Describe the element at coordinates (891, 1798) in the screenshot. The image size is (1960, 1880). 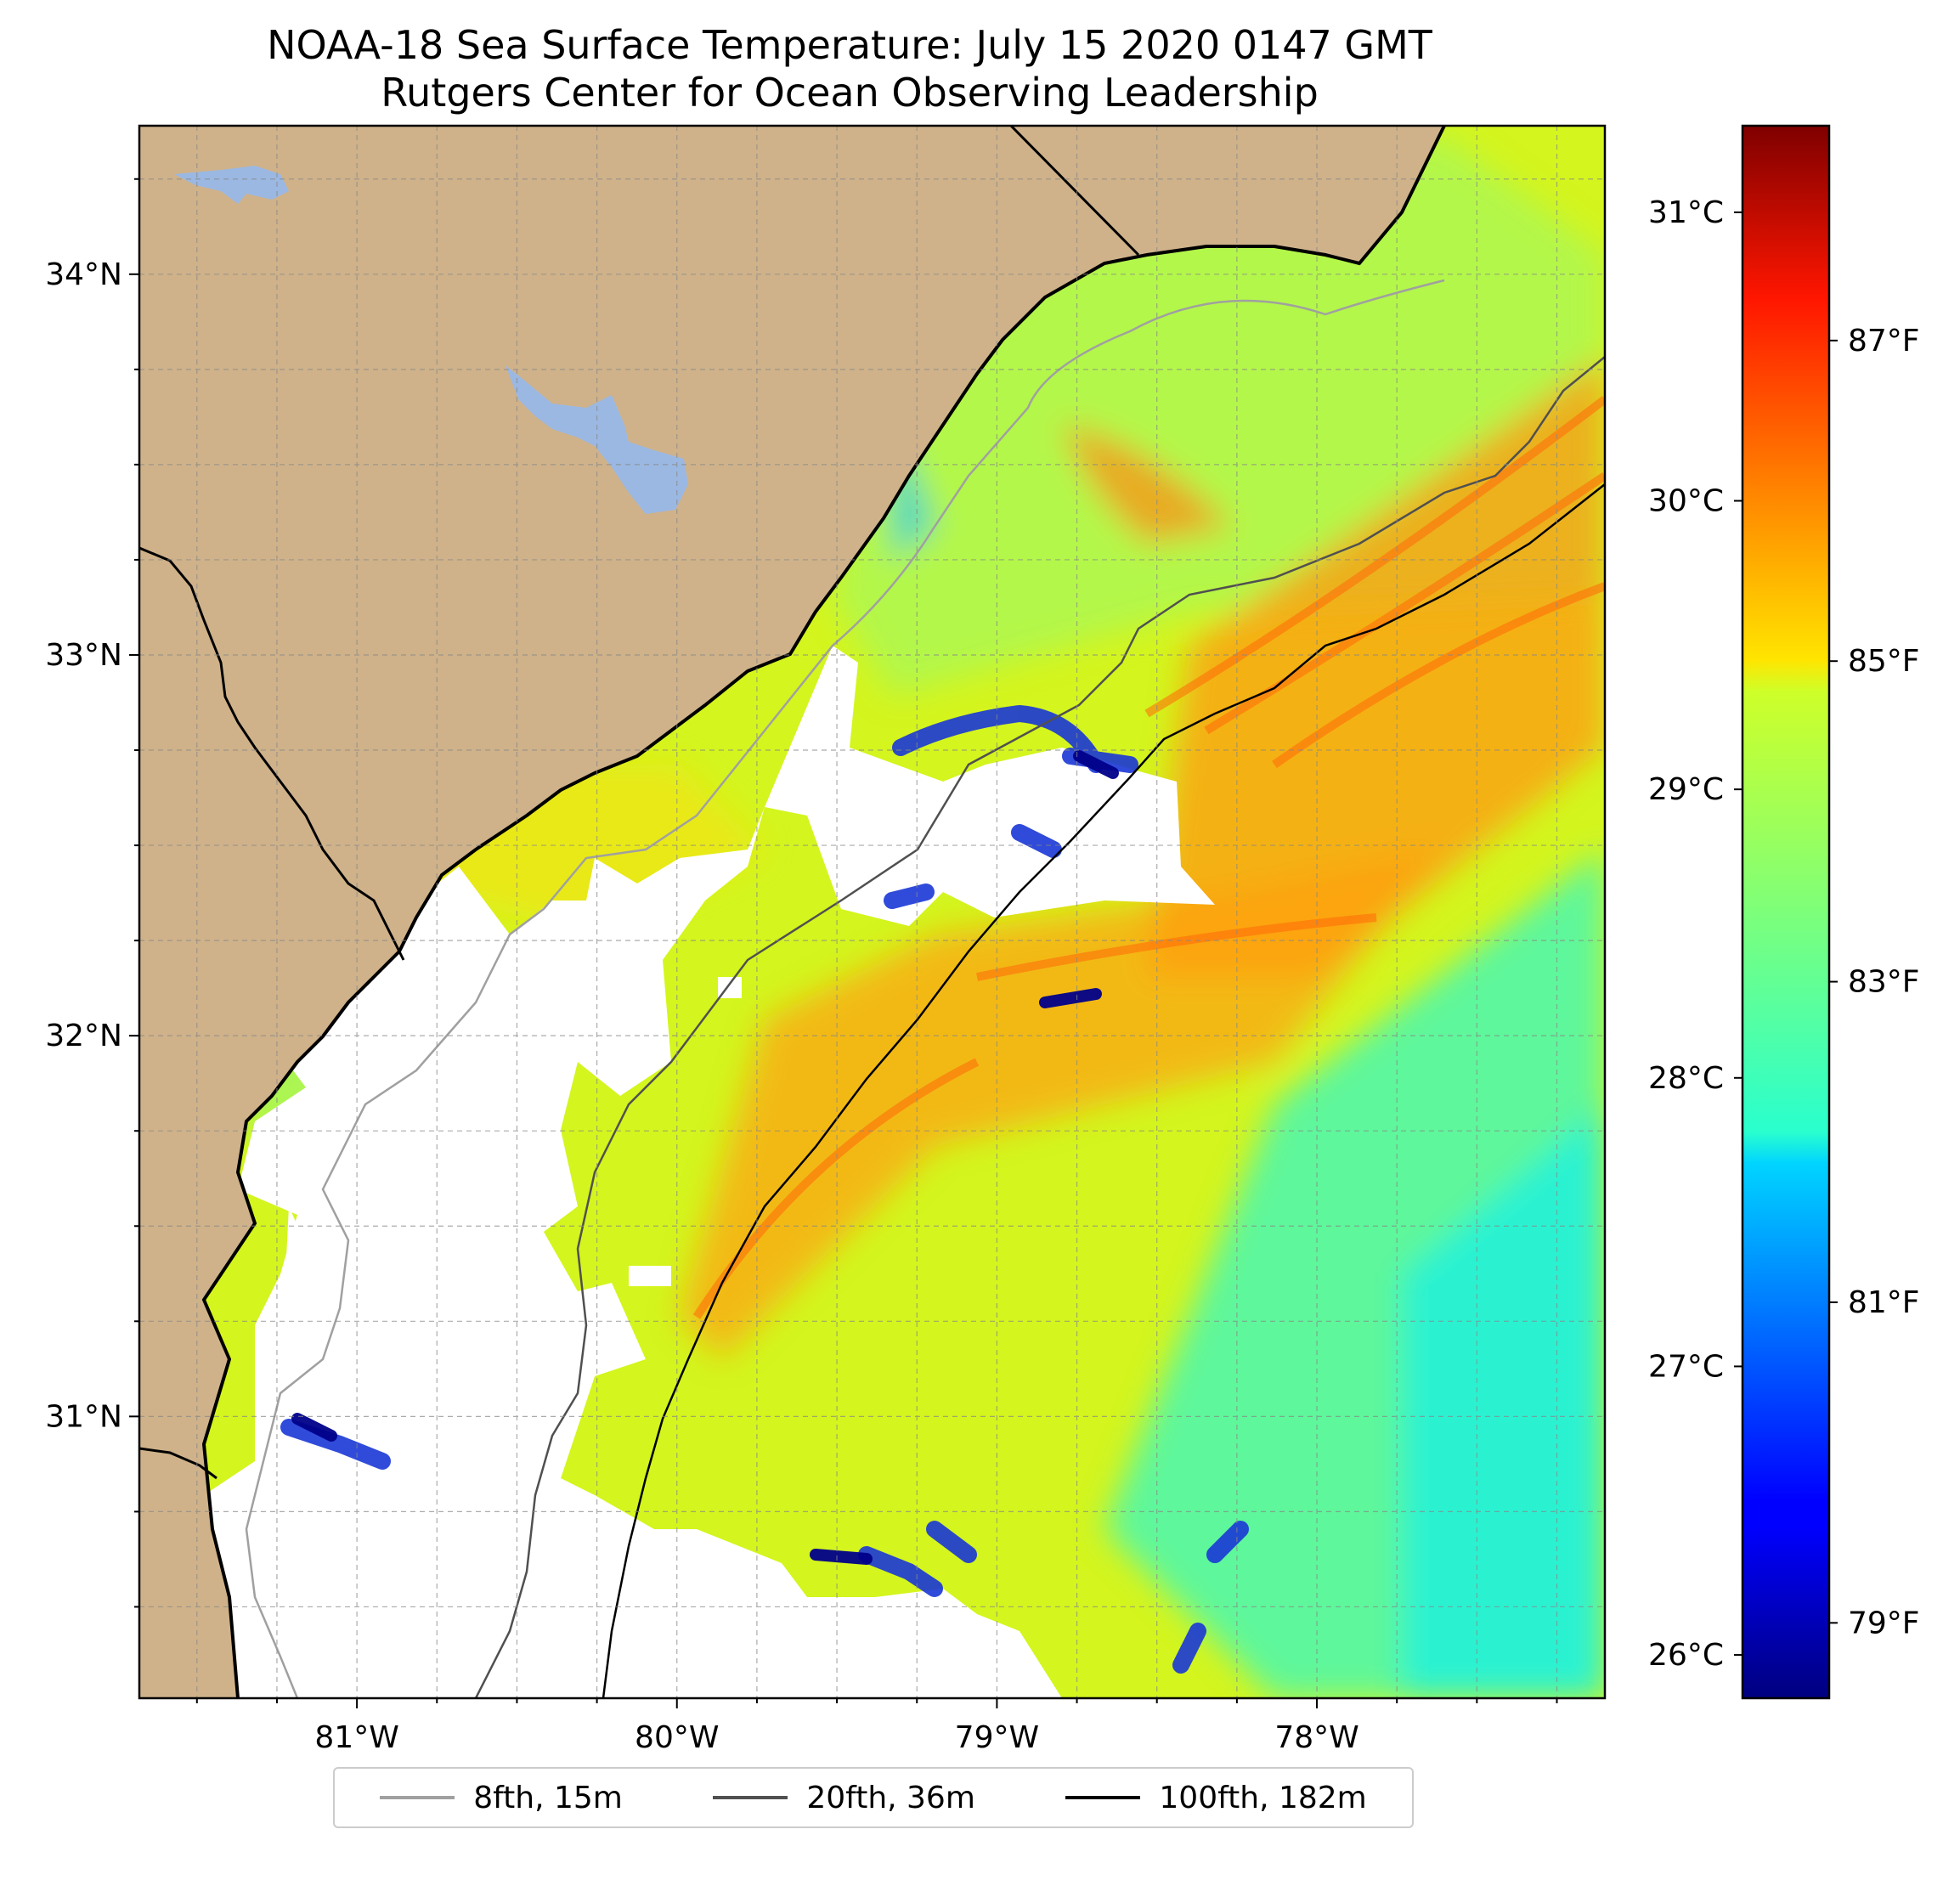
I see `legend-label-20fth: 20fth, 36m` at that location.